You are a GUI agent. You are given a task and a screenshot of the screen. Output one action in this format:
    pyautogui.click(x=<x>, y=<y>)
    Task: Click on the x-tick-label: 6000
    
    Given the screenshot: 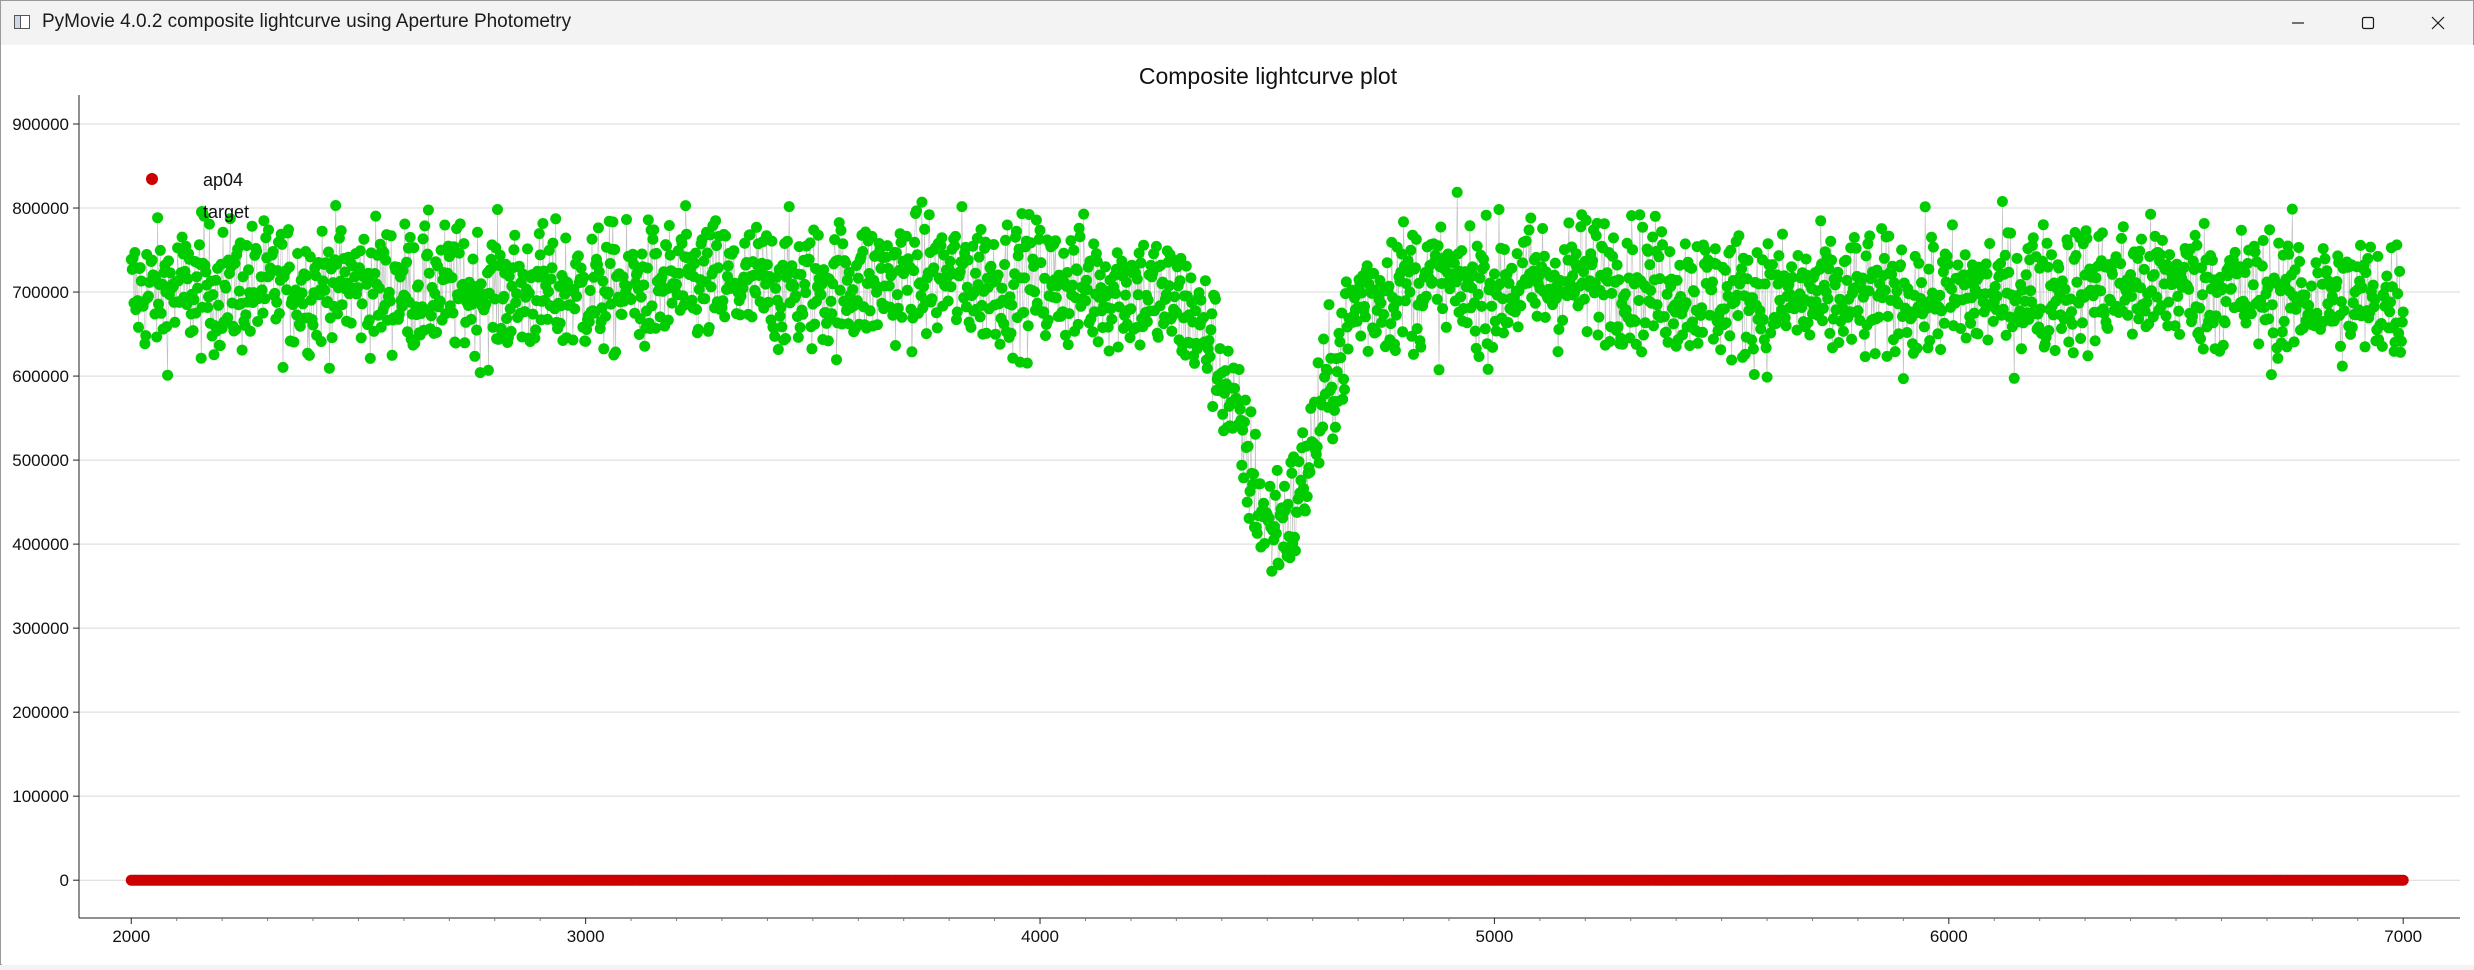 What is the action you would take?
    pyautogui.click(x=1949, y=936)
    